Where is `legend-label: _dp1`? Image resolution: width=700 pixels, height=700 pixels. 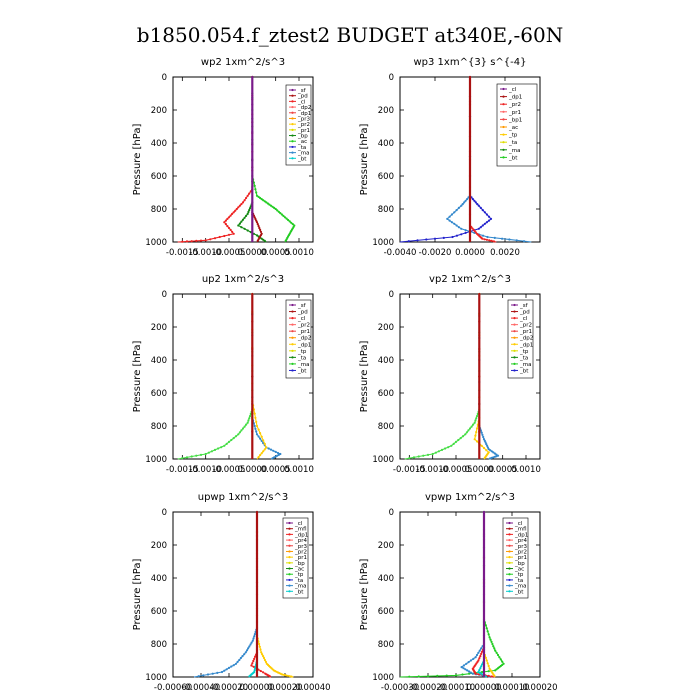
legend-label: _dp1 is located at coordinates (304, 345).